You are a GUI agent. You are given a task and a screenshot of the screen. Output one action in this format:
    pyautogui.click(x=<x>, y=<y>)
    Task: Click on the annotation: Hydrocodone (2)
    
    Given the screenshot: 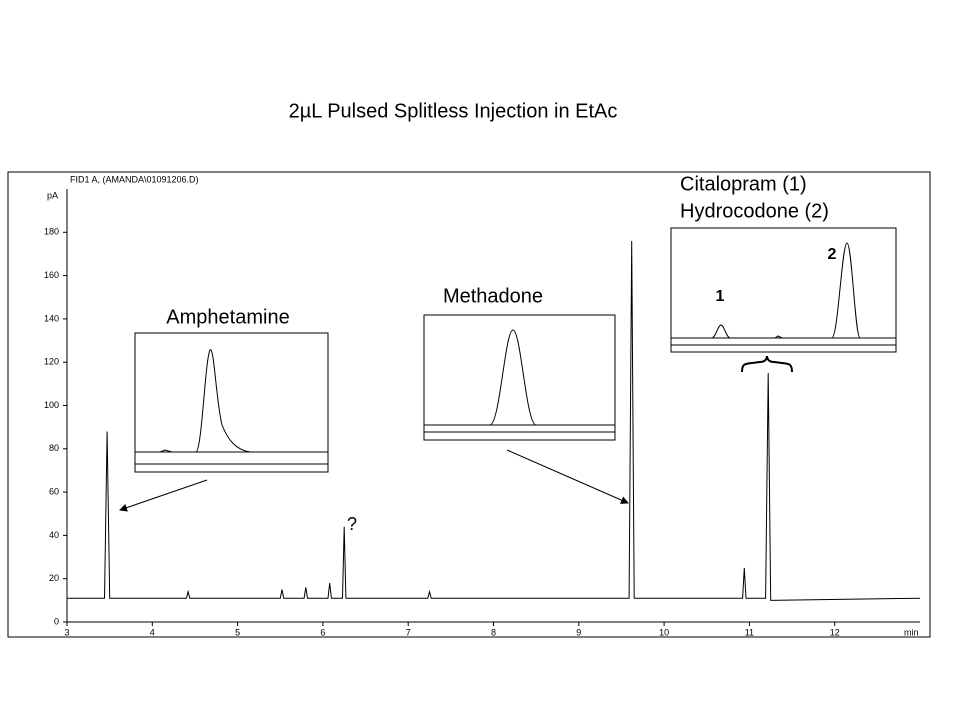 What is the action you would take?
    pyautogui.click(x=754, y=211)
    